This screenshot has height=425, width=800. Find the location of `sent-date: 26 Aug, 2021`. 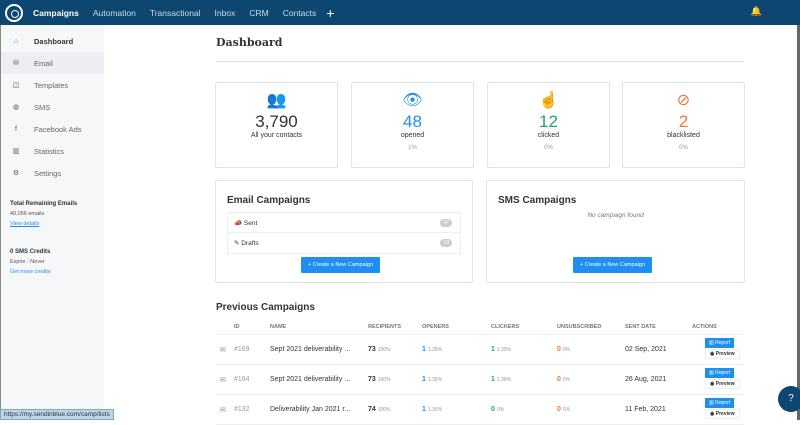

sent-date: 26 Aug, 2021 is located at coordinates (646, 379).